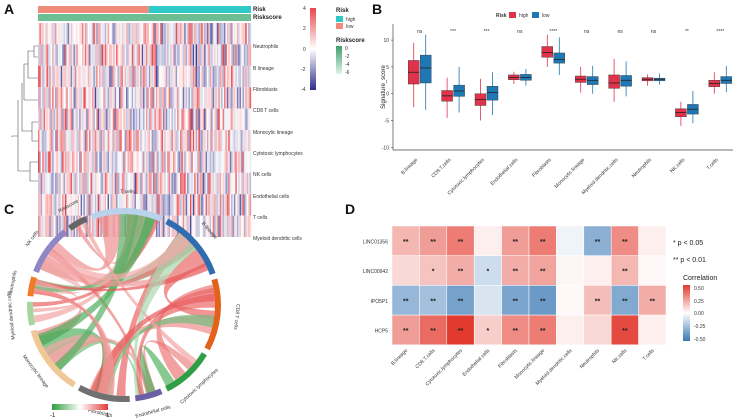 This screenshot has height=419, width=737. I want to click on chord-sector-label: Myeloid dendritic cells, so click(11, 315).